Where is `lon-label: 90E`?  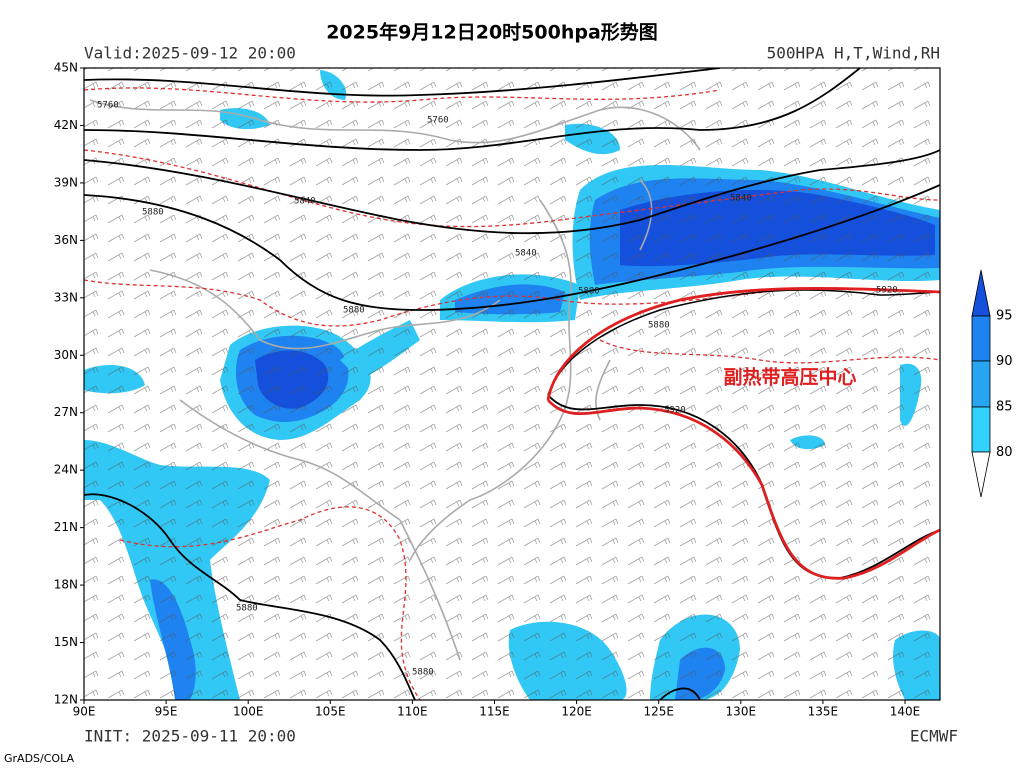
lon-label: 90E is located at coordinates (84, 712).